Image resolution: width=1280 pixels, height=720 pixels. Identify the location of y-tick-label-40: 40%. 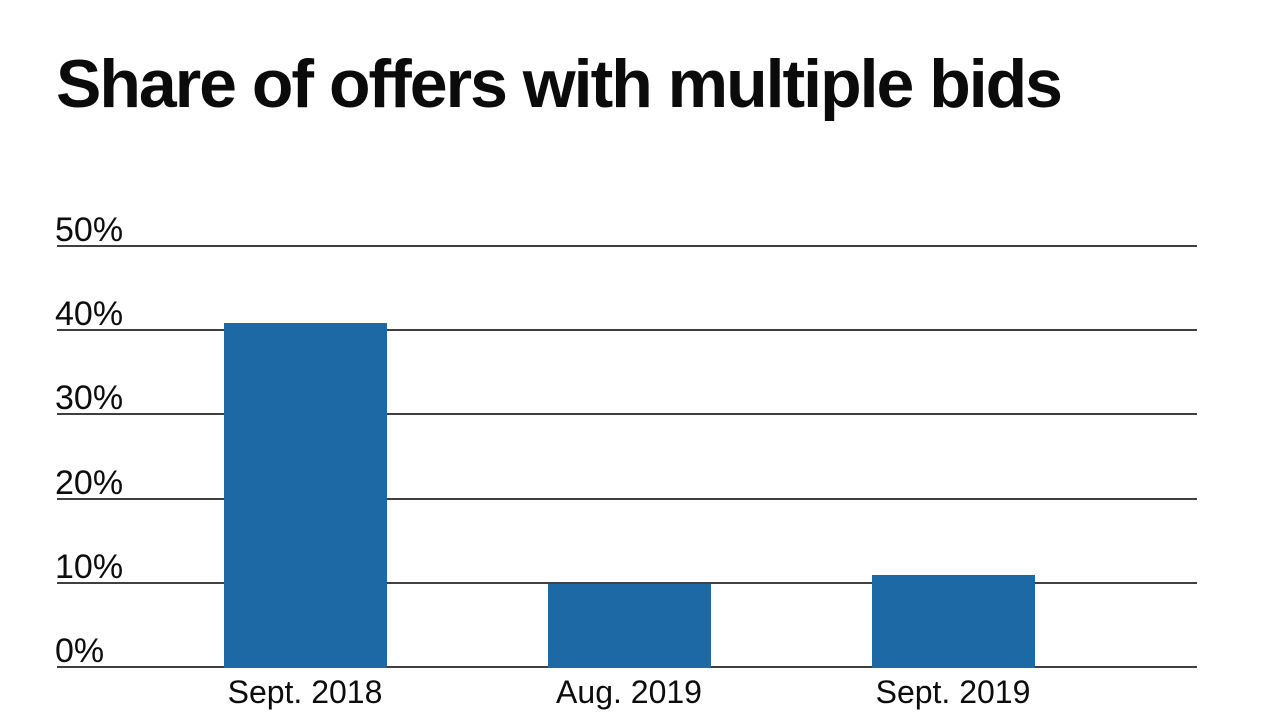
(89, 314).